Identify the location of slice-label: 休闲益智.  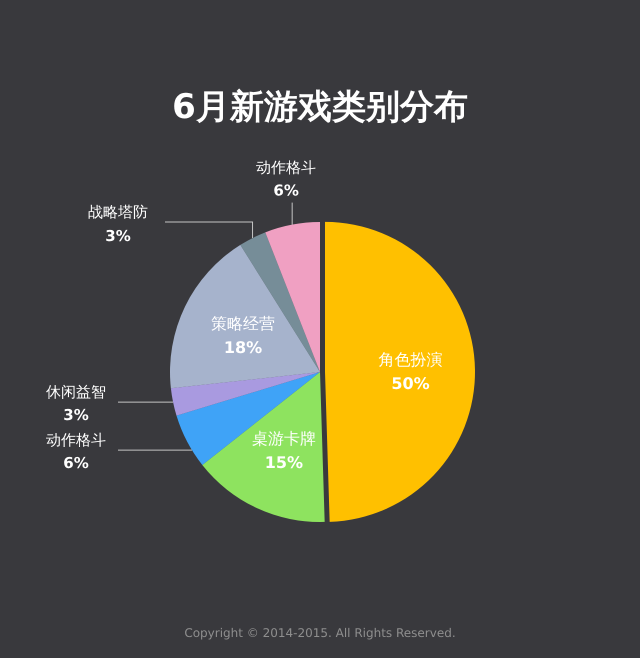
(76, 392).